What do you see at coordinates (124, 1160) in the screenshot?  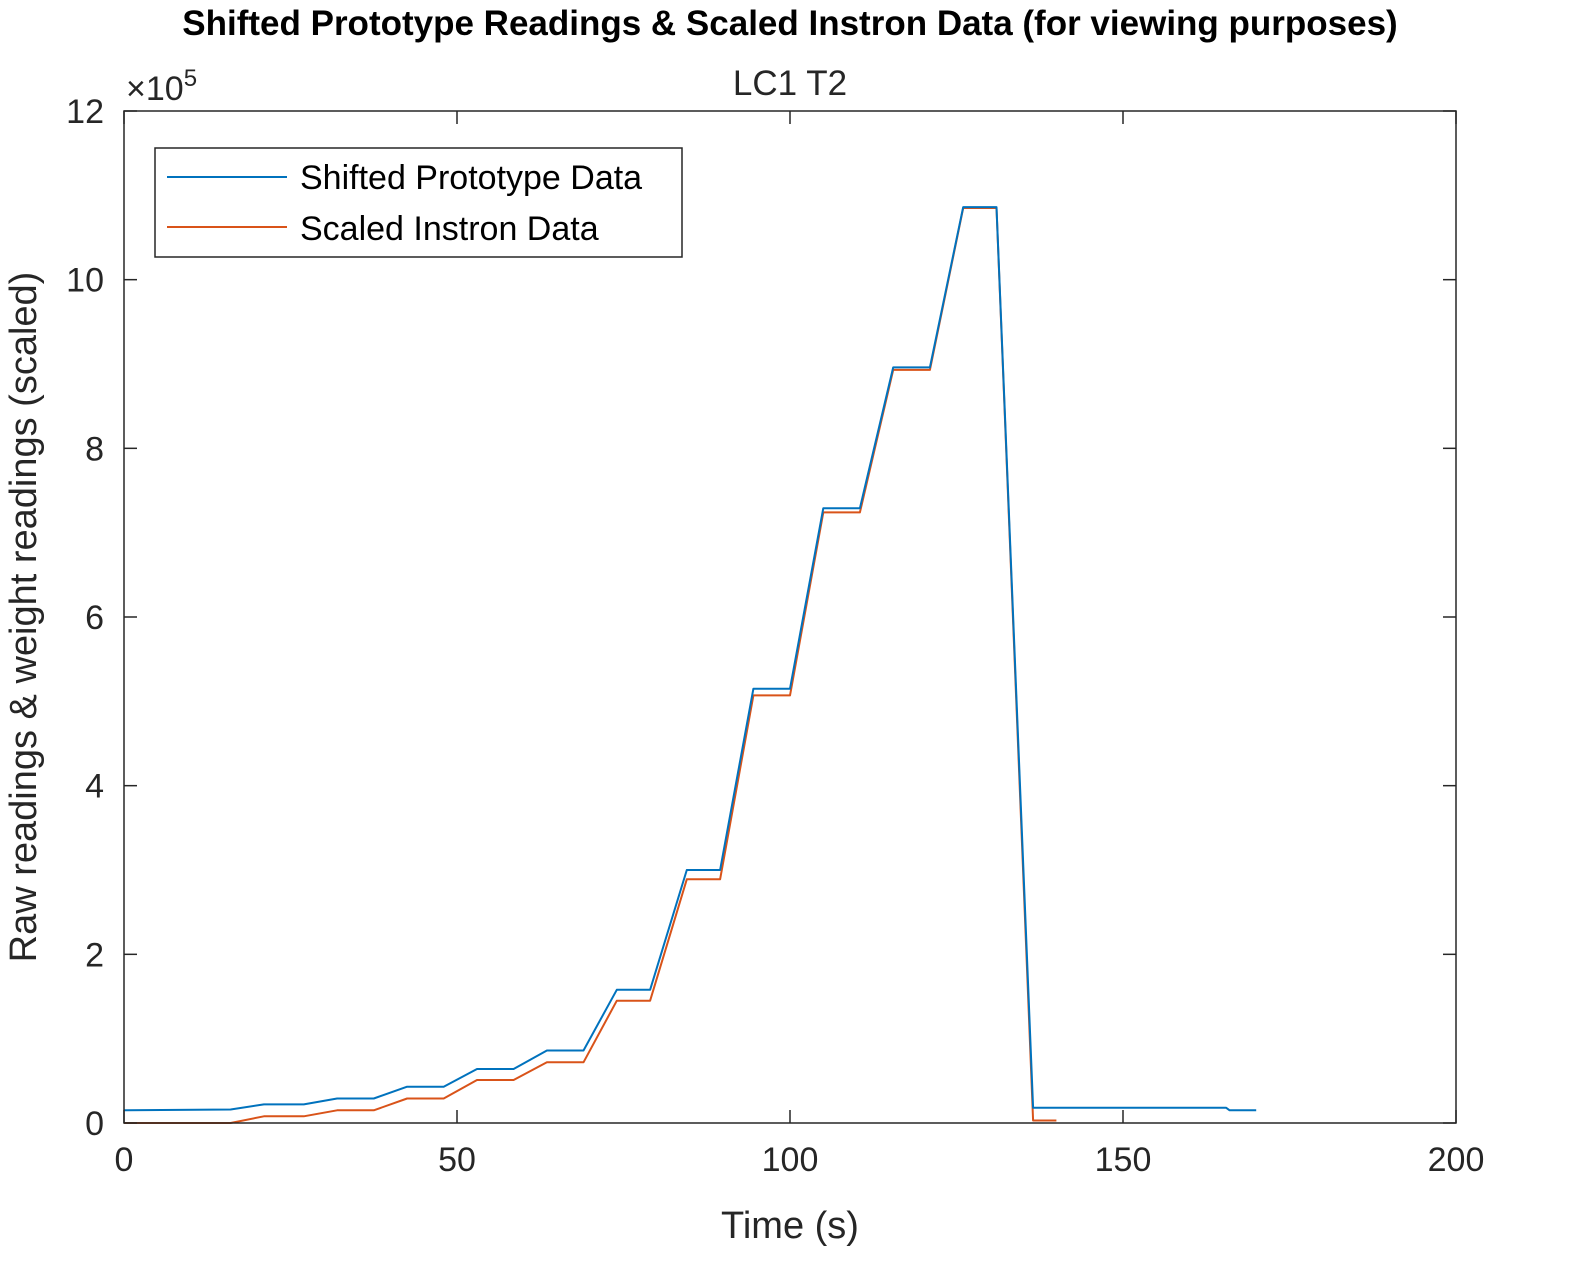 I see `x-tick-label: 0` at bounding box center [124, 1160].